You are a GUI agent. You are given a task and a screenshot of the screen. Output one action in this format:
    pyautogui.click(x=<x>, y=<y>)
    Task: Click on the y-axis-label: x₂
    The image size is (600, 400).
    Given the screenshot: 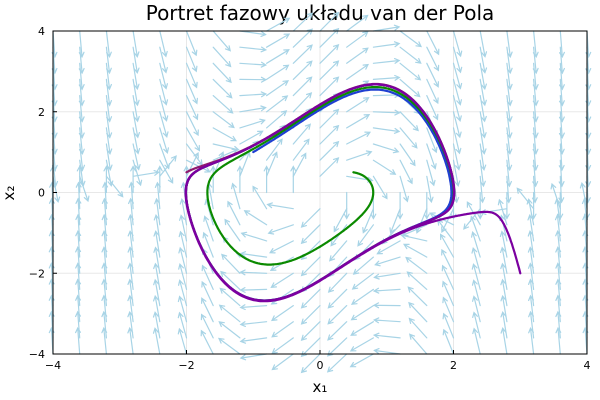 What is the action you would take?
    pyautogui.click(x=9, y=193)
    